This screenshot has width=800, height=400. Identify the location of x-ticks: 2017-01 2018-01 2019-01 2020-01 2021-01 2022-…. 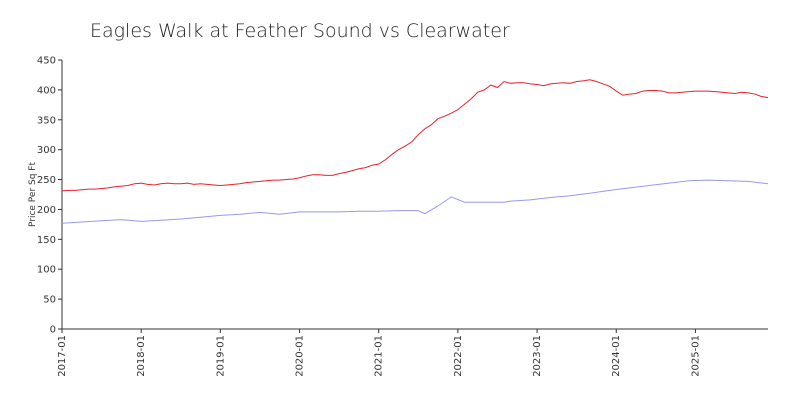
(379, 353).